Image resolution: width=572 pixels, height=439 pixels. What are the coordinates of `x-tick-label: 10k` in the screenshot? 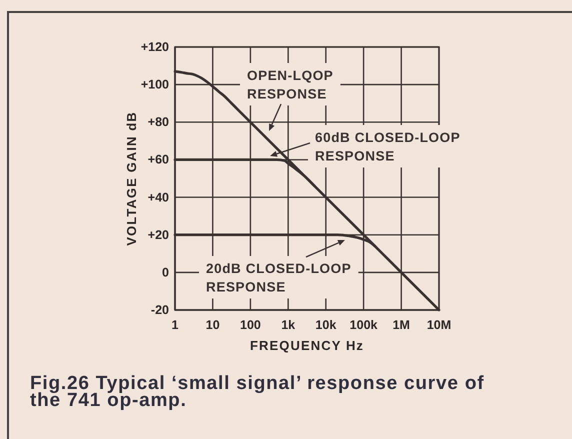 It's located at (325, 325).